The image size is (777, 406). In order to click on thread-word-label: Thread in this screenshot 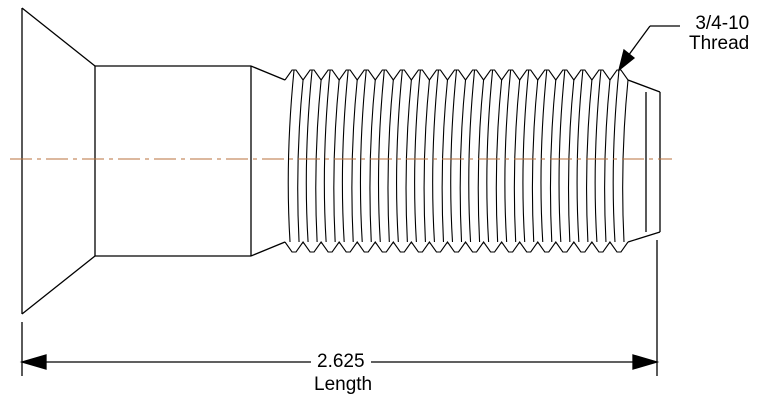, I will do `click(719, 43)`.